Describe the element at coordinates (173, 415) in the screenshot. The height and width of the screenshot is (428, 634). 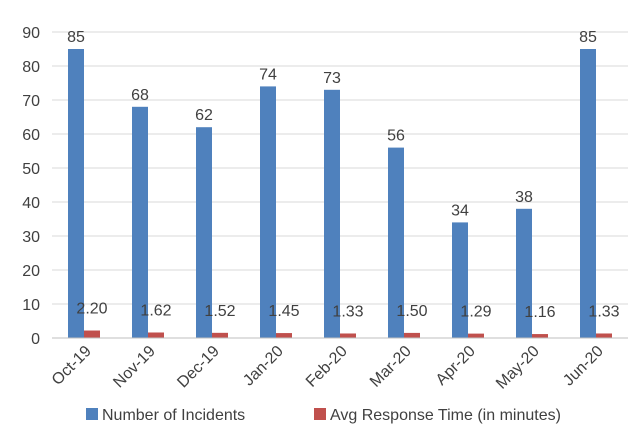
I see `legend-label: Number of Incidents` at that location.